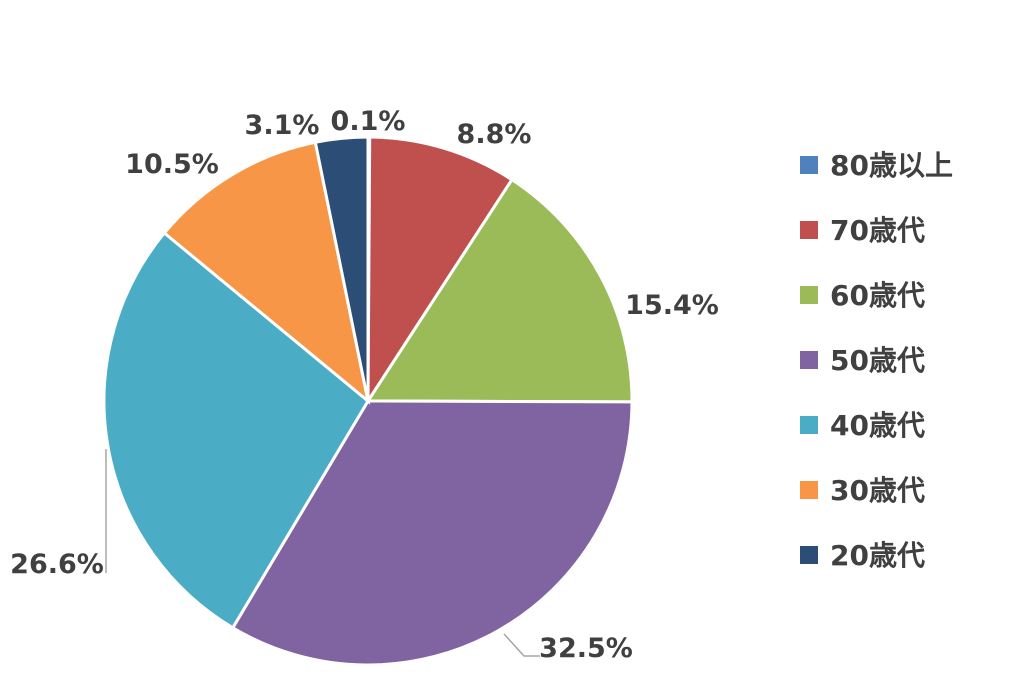 The image size is (1024, 696). Describe the element at coordinates (877, 490) in the screenshot. I see `legend-label: 30歳代` at that location.